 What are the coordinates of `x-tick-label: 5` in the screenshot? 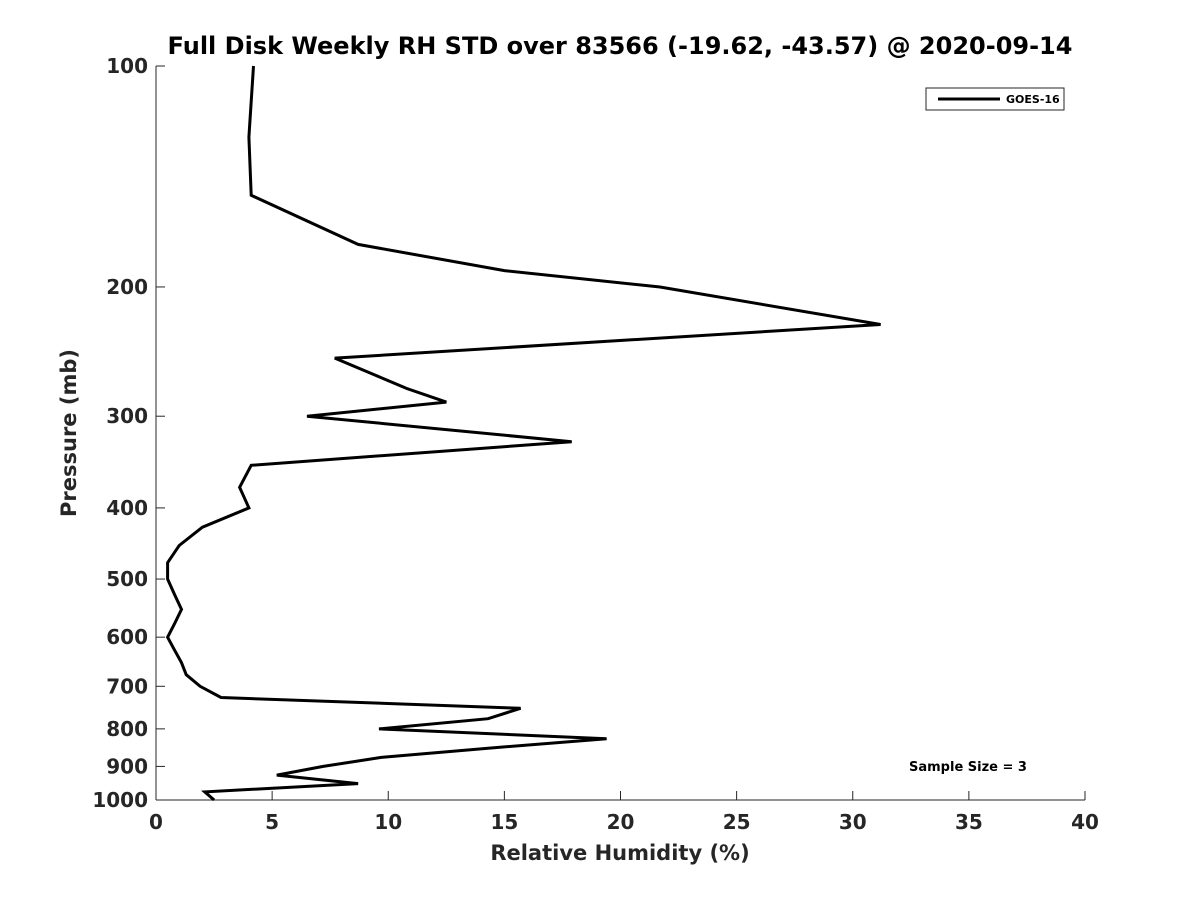 It's located at (272, 822).